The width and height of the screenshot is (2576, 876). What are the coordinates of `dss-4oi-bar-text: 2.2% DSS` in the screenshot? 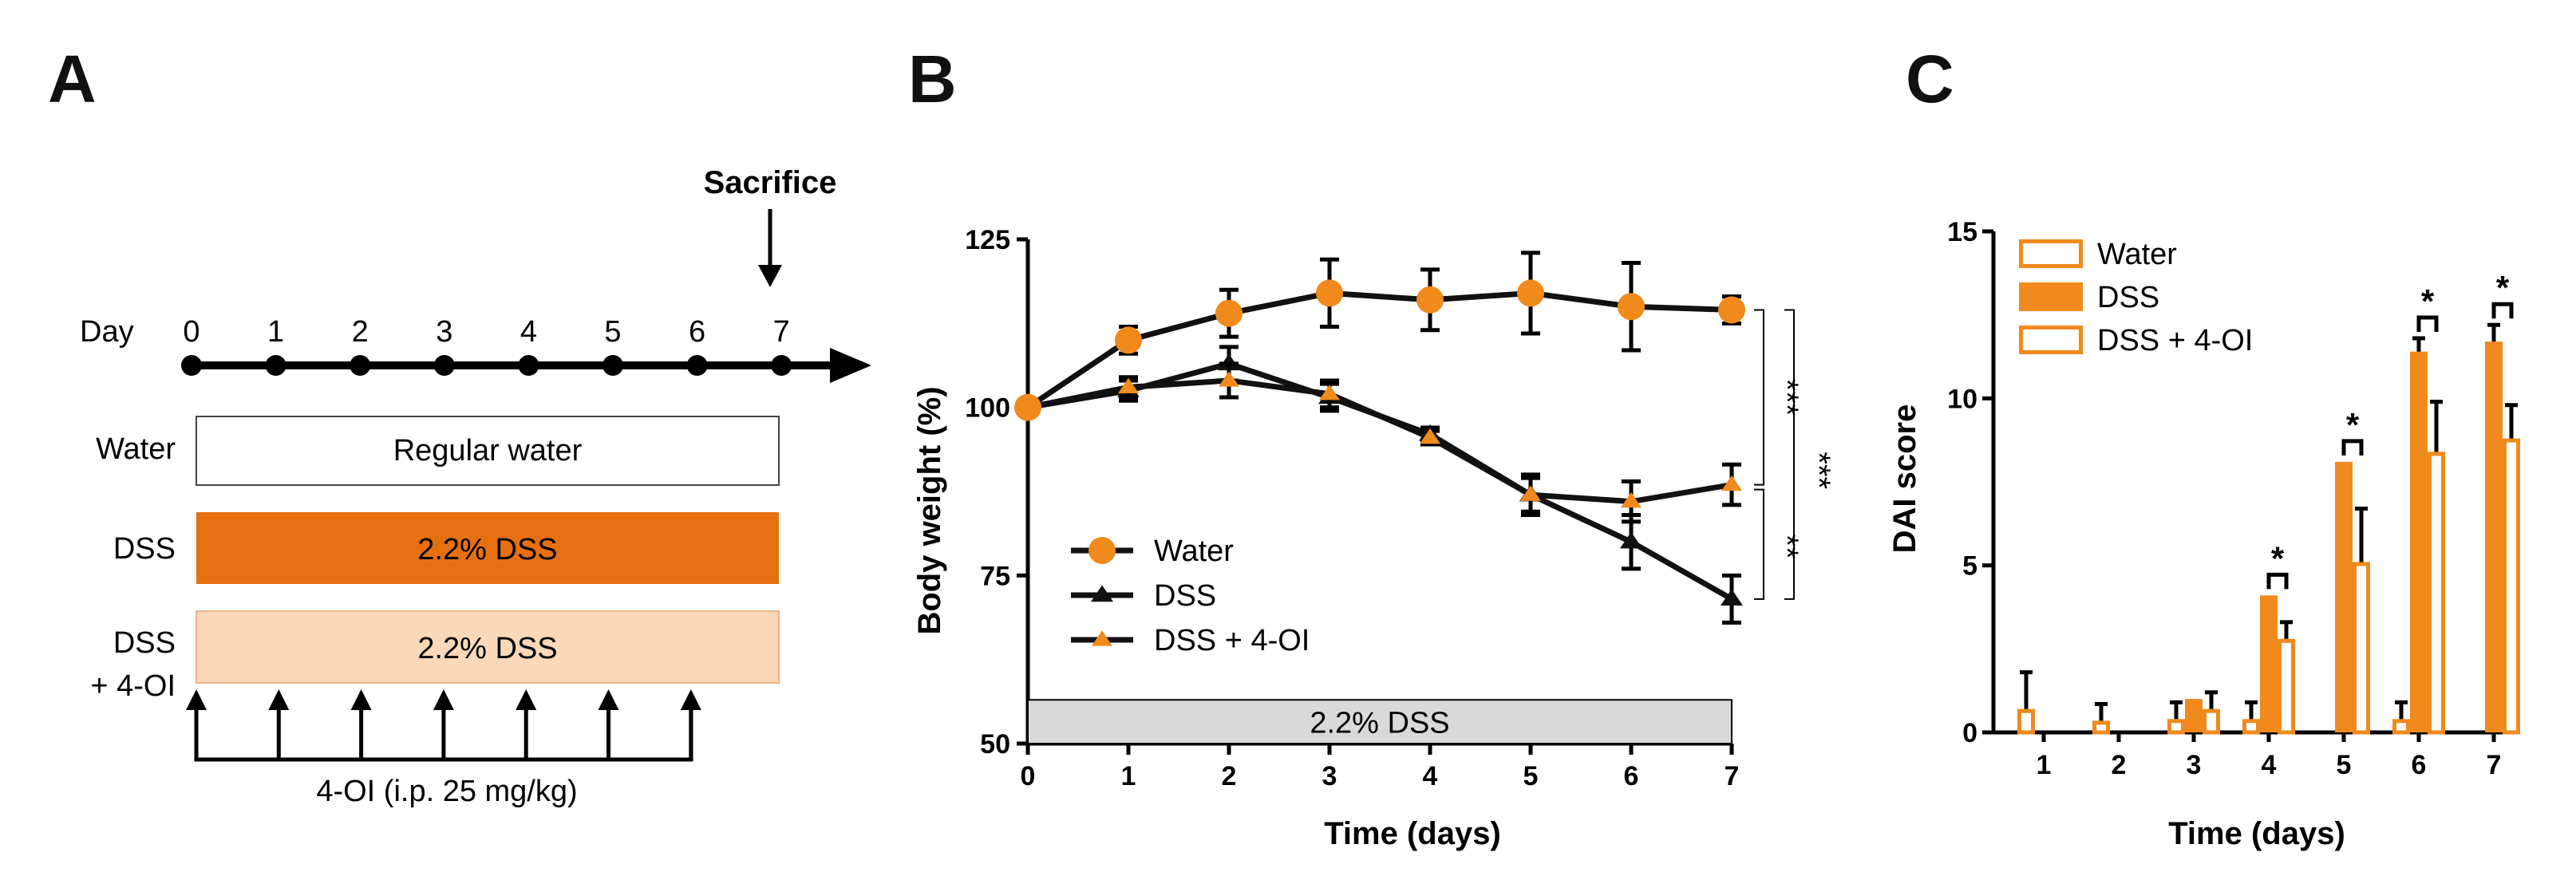 It's located at (487, 648).